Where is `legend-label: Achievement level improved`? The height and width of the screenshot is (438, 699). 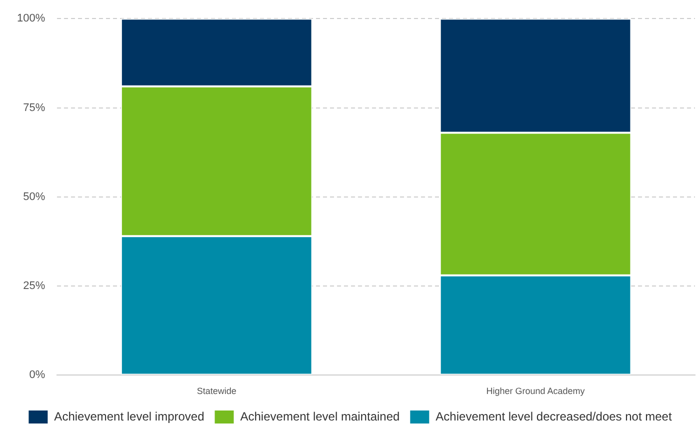 legend-label: Achievement level improved is located at coordinates (129, 416).